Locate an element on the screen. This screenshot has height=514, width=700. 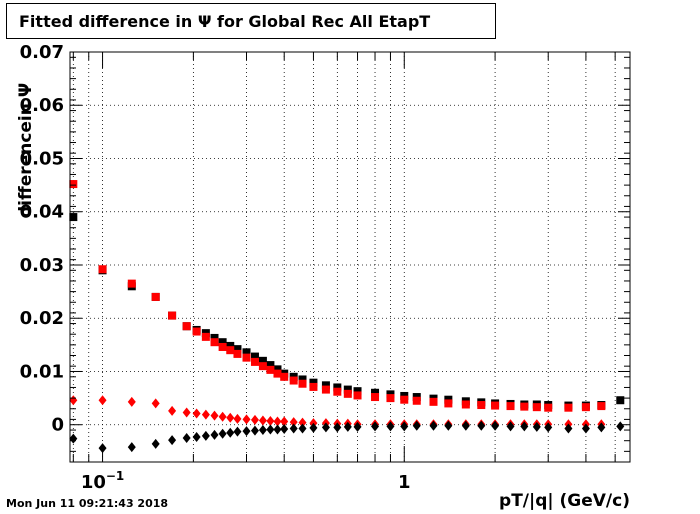
y-tick-label: 0.06 is located at coordinates (42, 105).